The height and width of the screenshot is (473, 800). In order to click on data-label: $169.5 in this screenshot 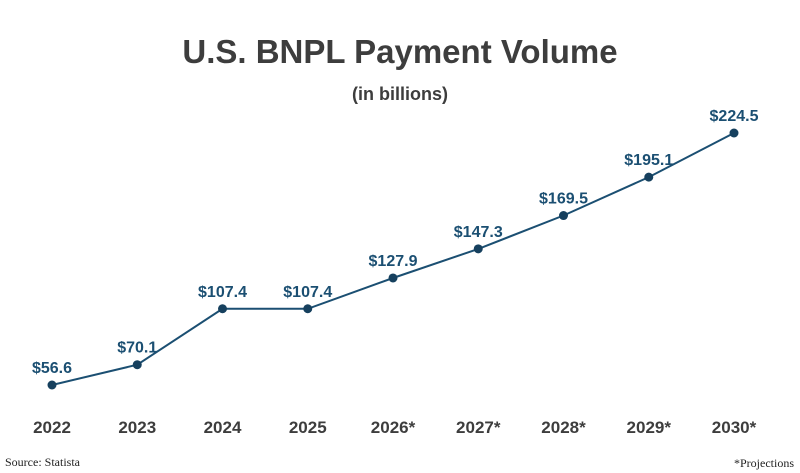, I will do `click(563, 199)`.